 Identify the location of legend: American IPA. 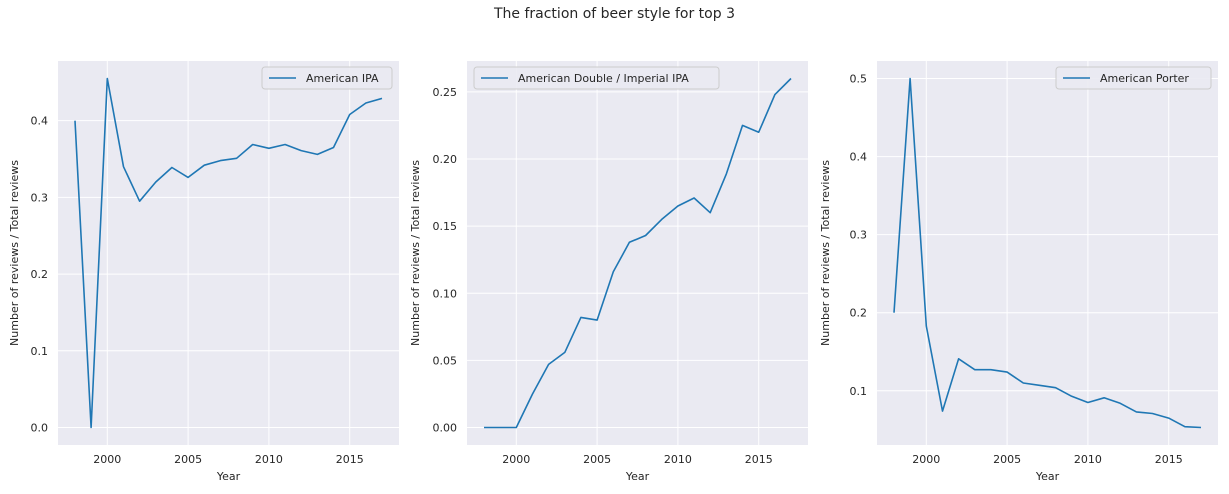
(327, 78).